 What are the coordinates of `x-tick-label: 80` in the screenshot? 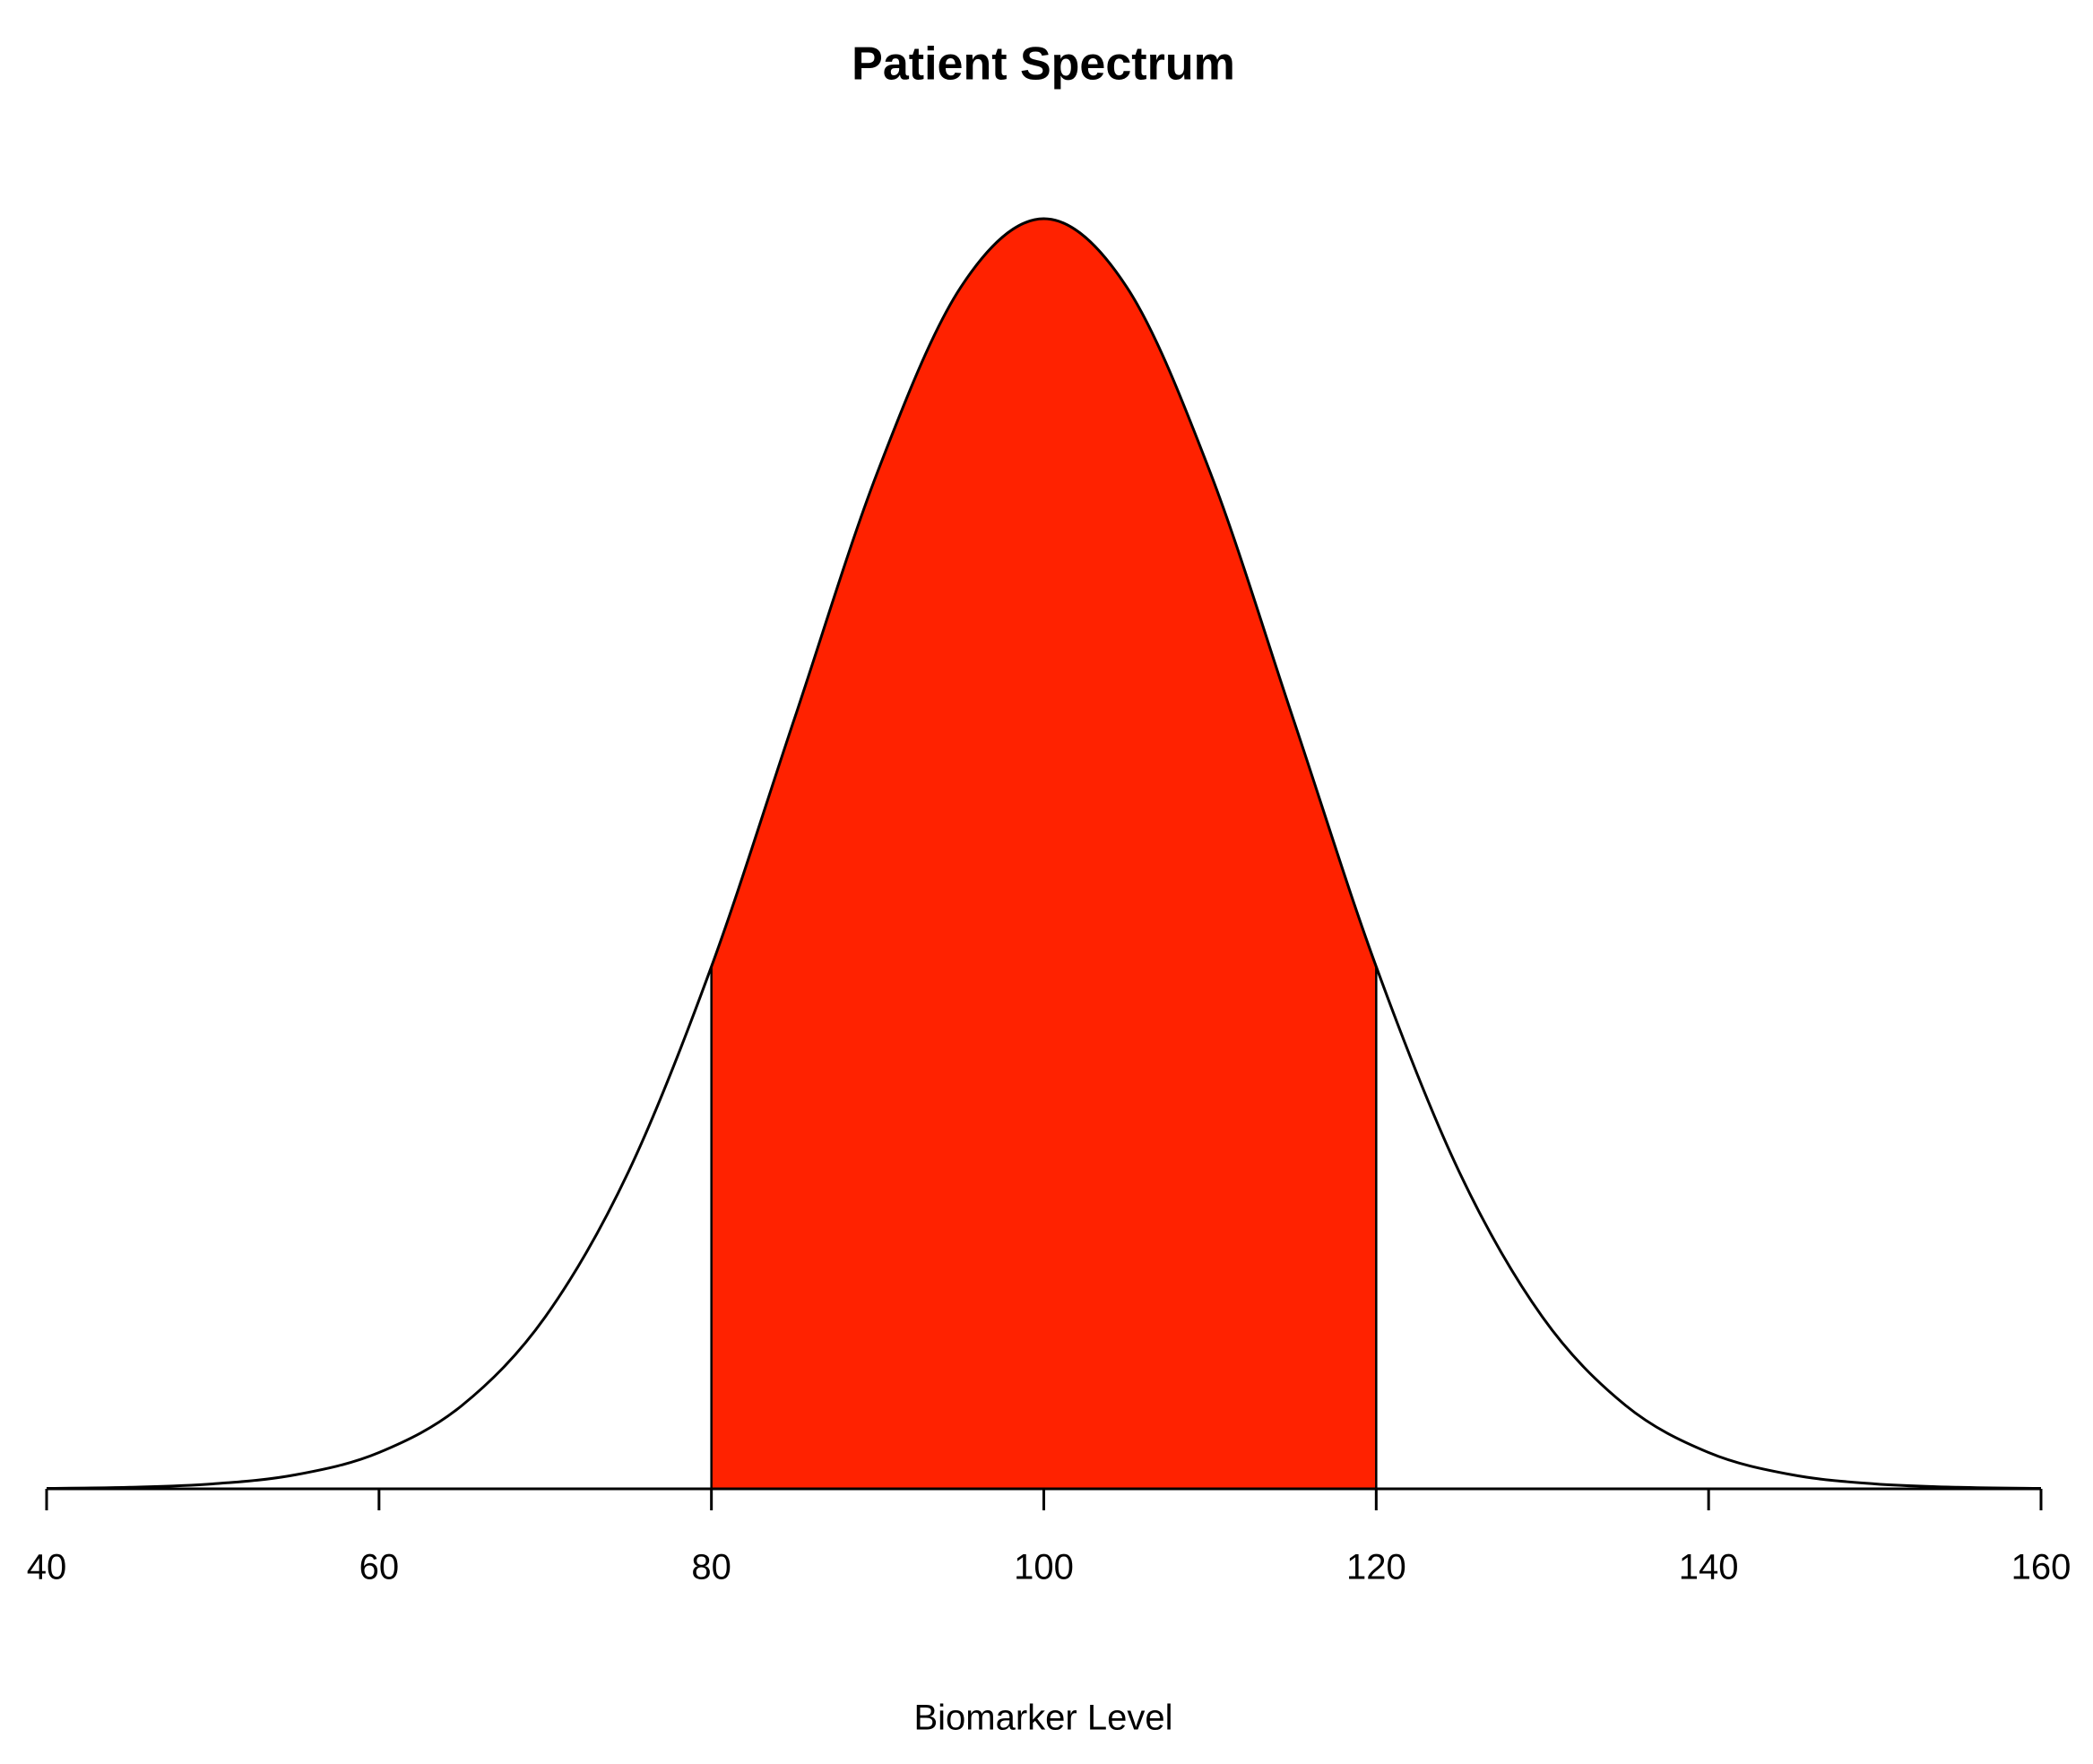 It's located at (711, 1567).